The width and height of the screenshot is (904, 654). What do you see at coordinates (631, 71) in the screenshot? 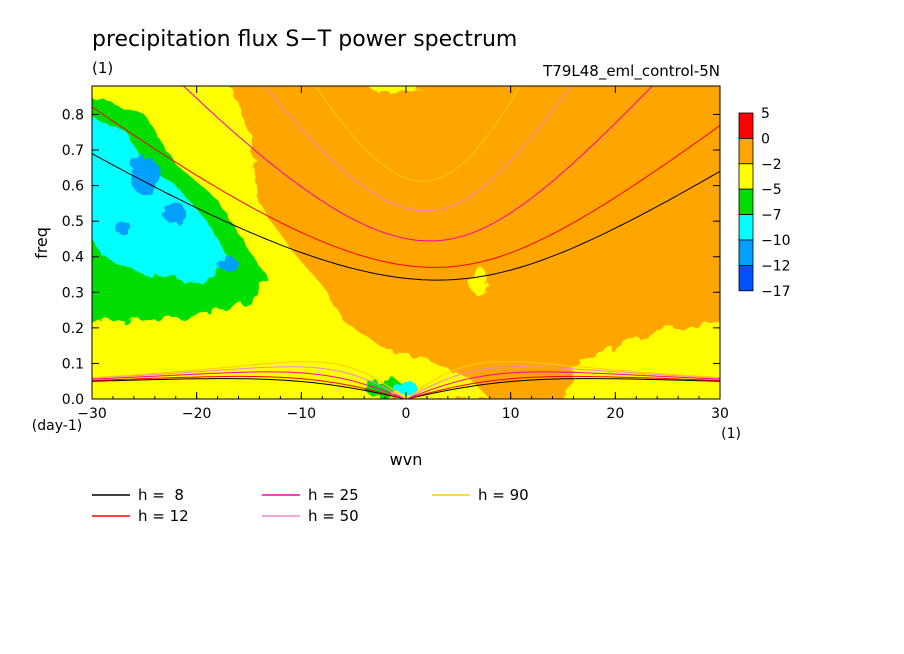
I see `run-name: T79L48_eml_control-5N` at bounding box center [631, 71].